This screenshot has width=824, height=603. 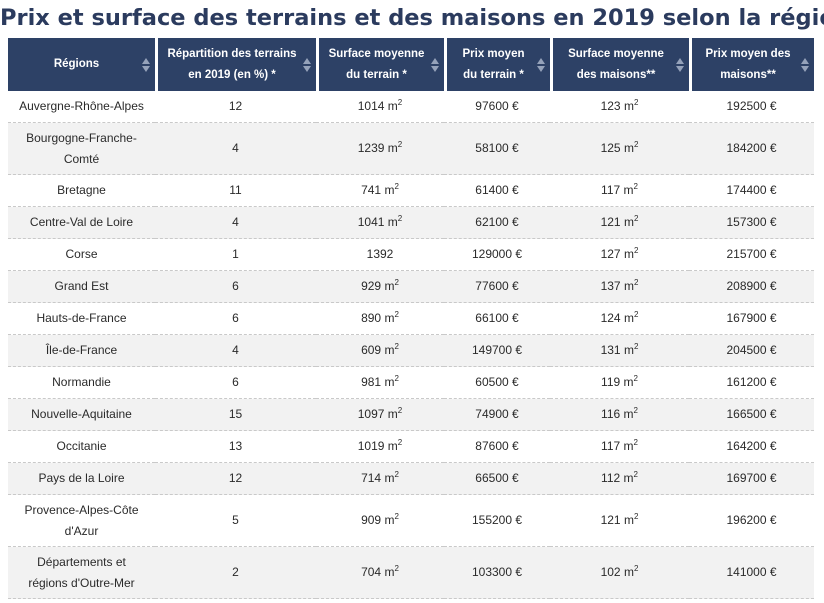 I want to click on region-cell: Normandie, so click(x=81, y=383).